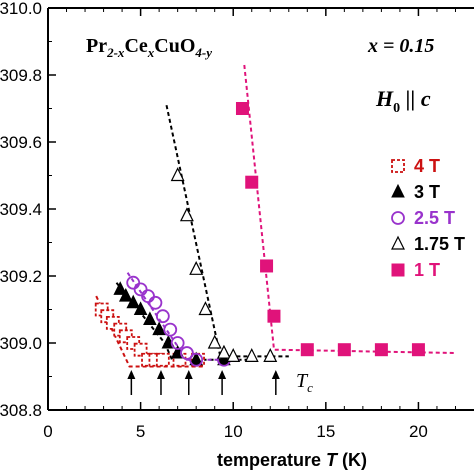 The image size is (474, 474). What do you see at coordinates (418, 431) in the screenshot?
I see `x-tick-label: 20` at bounding box center [418, 431].